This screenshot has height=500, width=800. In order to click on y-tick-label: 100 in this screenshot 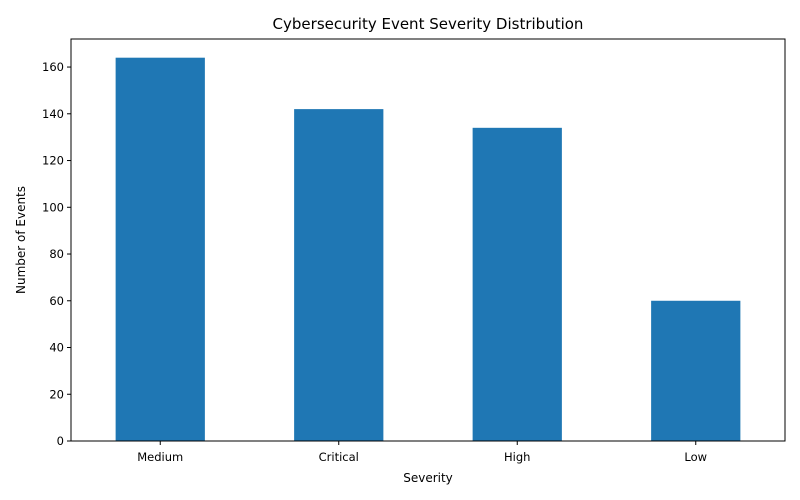, I will do `click(53, 207)`.